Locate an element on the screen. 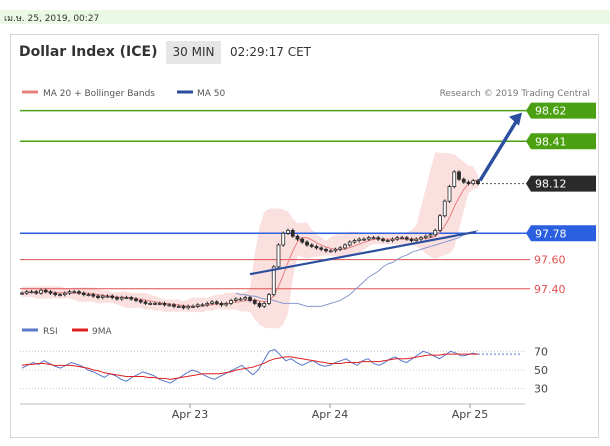 The image size is (610, 446). chart-title: Dollar Index (ICE) is located at coordinates (88, 52).